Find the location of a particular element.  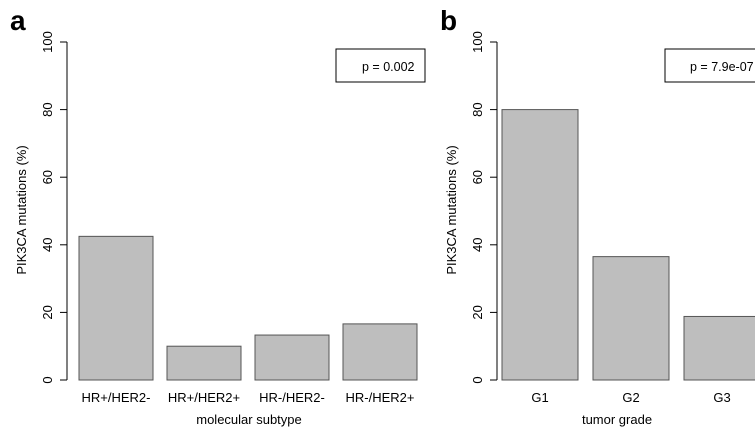

panel-b-annotation-box: p = 7.9e-07 is located at coordinates (709, 65).